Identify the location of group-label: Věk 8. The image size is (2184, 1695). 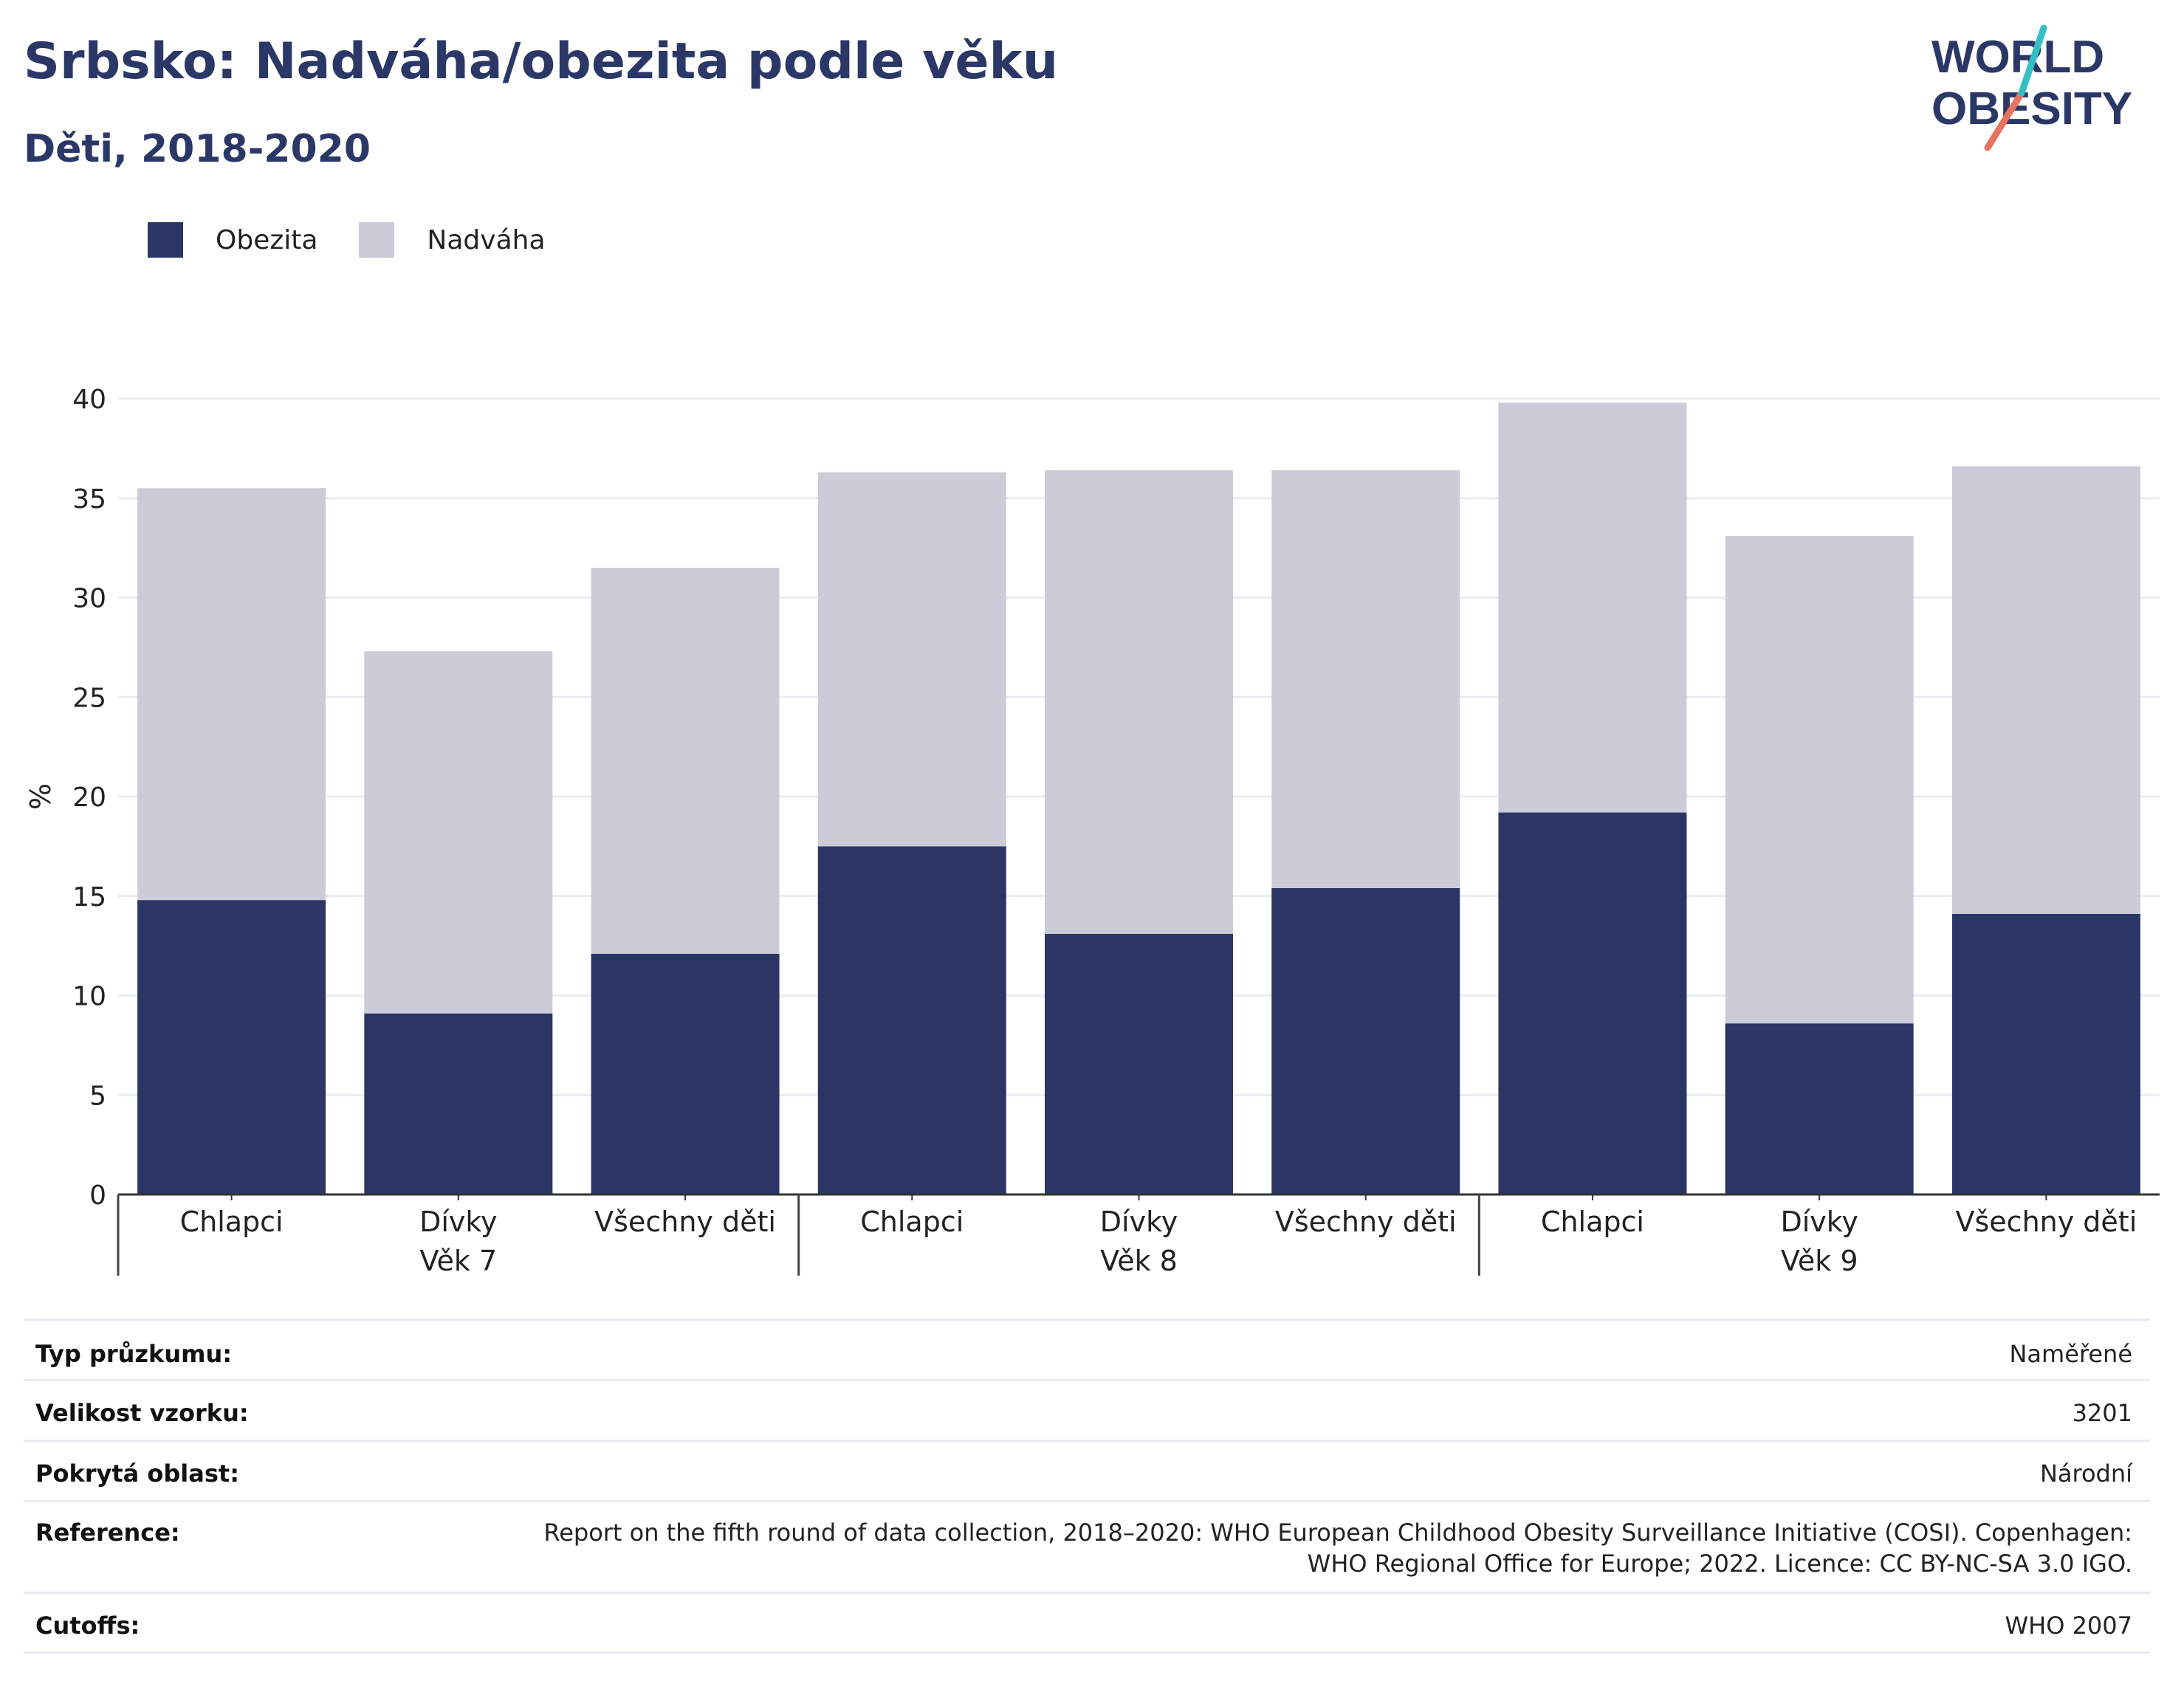
(1139, 1261).